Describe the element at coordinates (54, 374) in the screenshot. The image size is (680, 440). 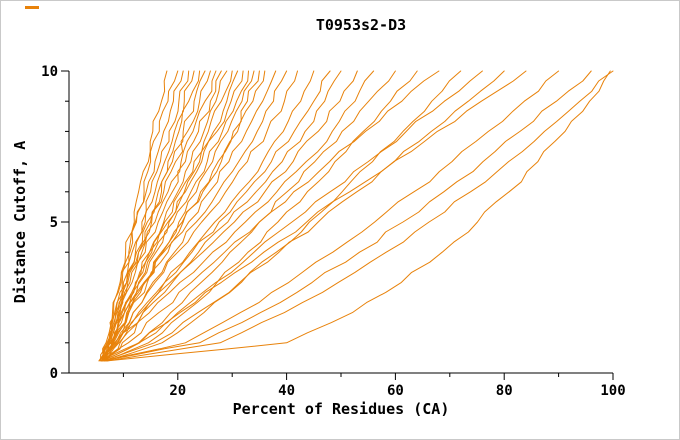
I see `y-tick-label: 0` at that location.